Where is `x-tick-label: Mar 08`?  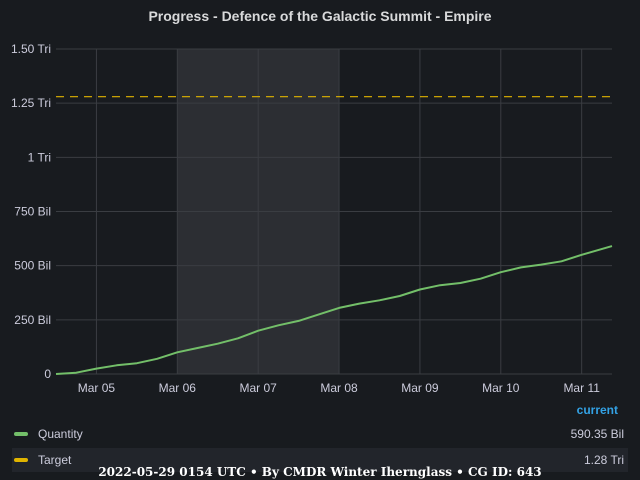
x-tick-label: Mar 08 is located at coordinates (339, 388).